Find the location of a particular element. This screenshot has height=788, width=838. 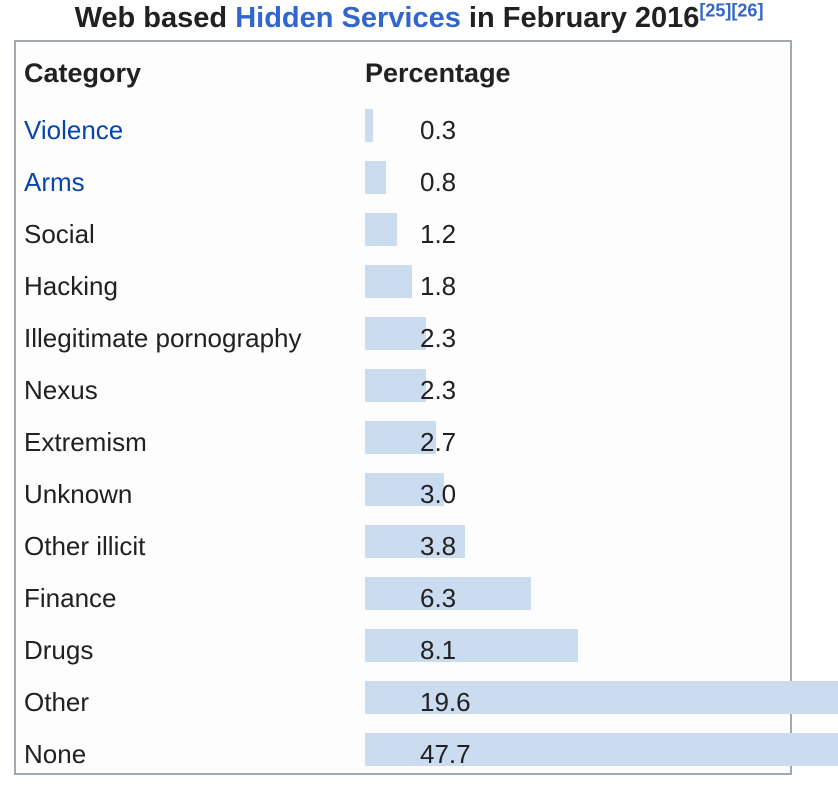

title-text-suffix: in February 2016 is located at coordinates (580, 18).